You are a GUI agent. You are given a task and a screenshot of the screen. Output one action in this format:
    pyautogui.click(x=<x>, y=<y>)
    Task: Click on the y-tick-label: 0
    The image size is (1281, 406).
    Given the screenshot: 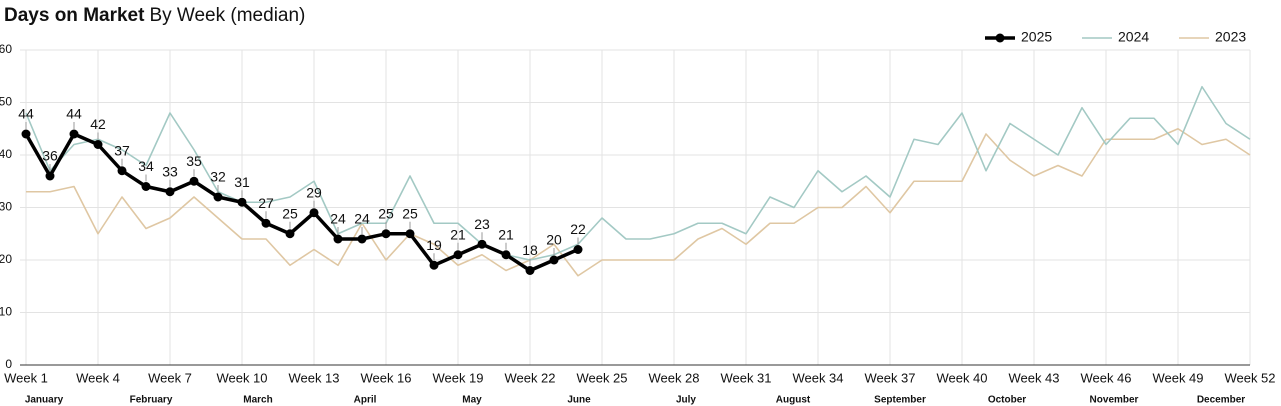 What is the action you would take?
    pyautogui.click(x=8, y=364)
    